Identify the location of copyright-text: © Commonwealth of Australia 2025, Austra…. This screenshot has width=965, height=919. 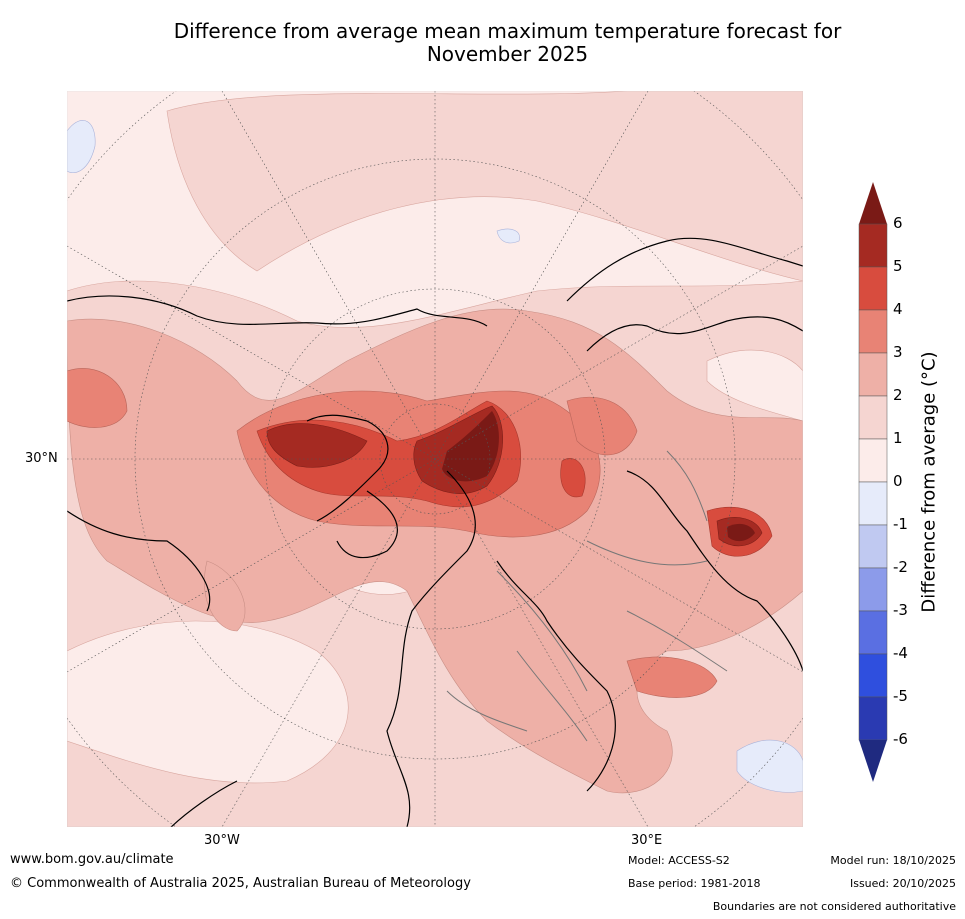
(240, 883).